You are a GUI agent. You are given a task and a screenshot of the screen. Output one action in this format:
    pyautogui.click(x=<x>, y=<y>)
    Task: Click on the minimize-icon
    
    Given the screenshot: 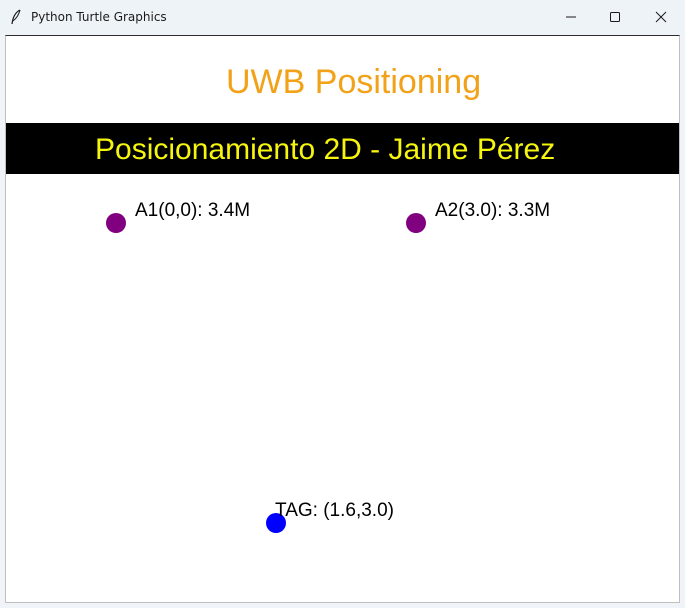 What is the action you would take?
    pyautogui.click(x=571, y=17)
    